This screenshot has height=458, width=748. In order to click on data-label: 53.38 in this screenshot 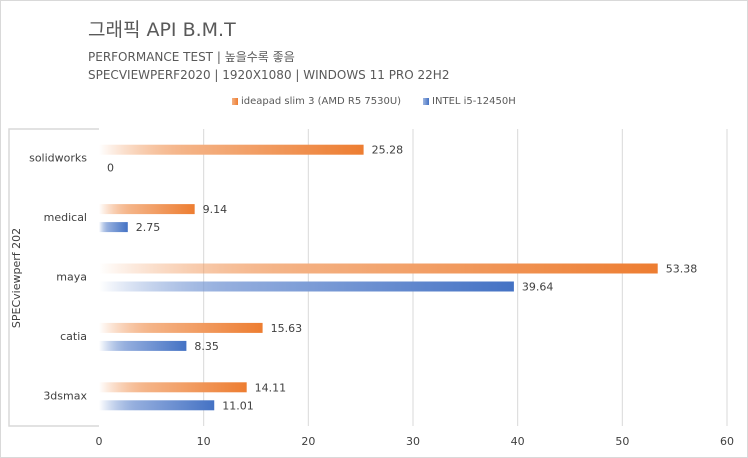, I will do `click(682, 269)`.